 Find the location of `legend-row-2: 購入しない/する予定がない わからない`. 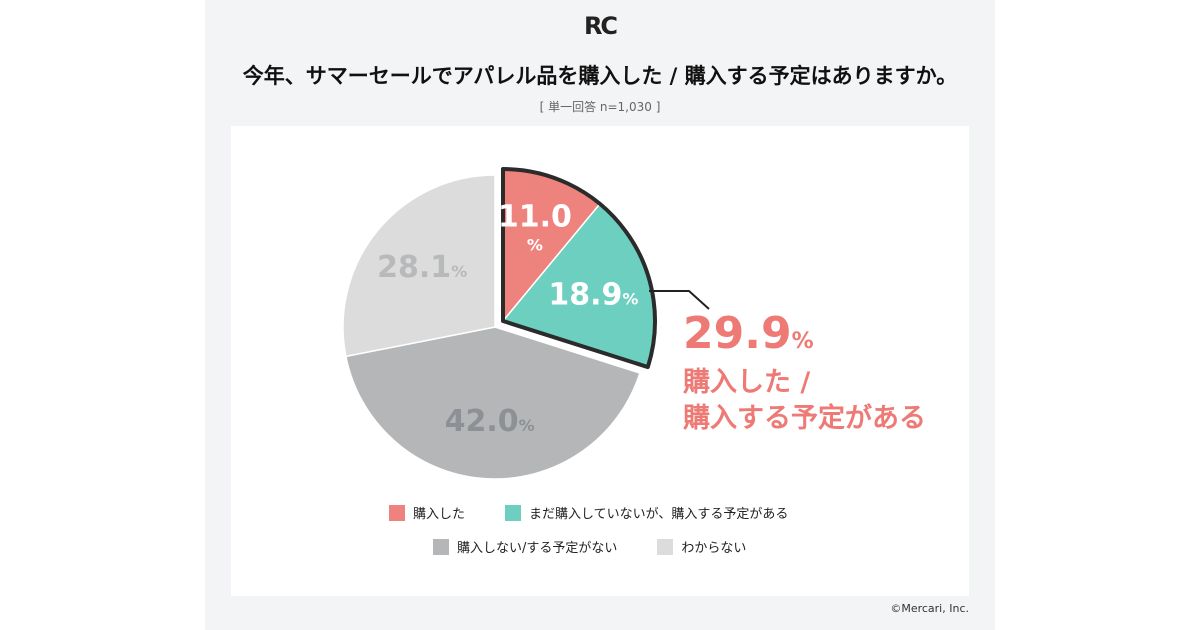

legend-row-2: 購入しない/する予定がない わからない is located at coordinates (589, 546).